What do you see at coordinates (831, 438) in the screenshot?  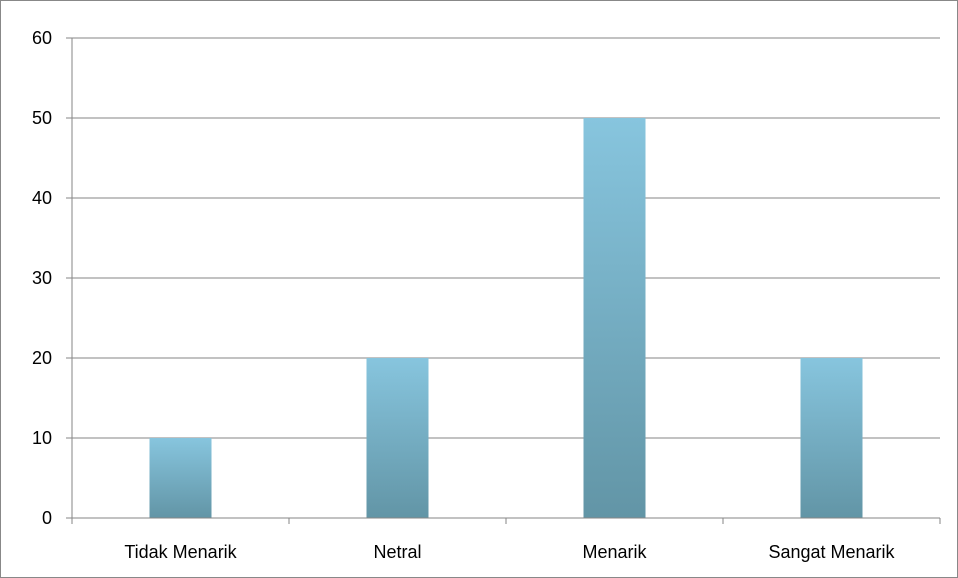 I see `bar-sangat-menarik` at bounding box center [831, 438].